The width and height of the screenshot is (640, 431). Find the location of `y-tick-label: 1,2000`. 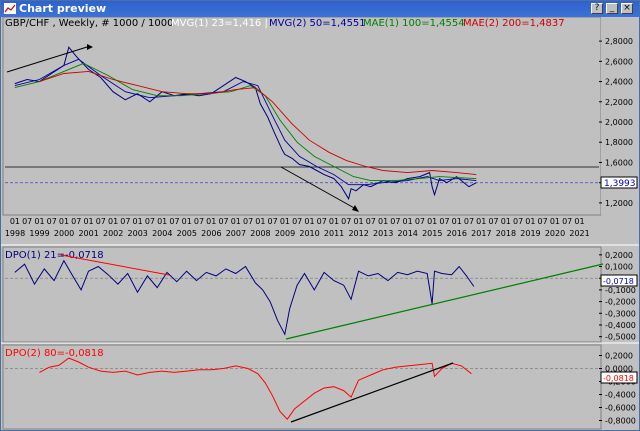

y-tick-label: 1,2000 is located at coordinates (619, 203).